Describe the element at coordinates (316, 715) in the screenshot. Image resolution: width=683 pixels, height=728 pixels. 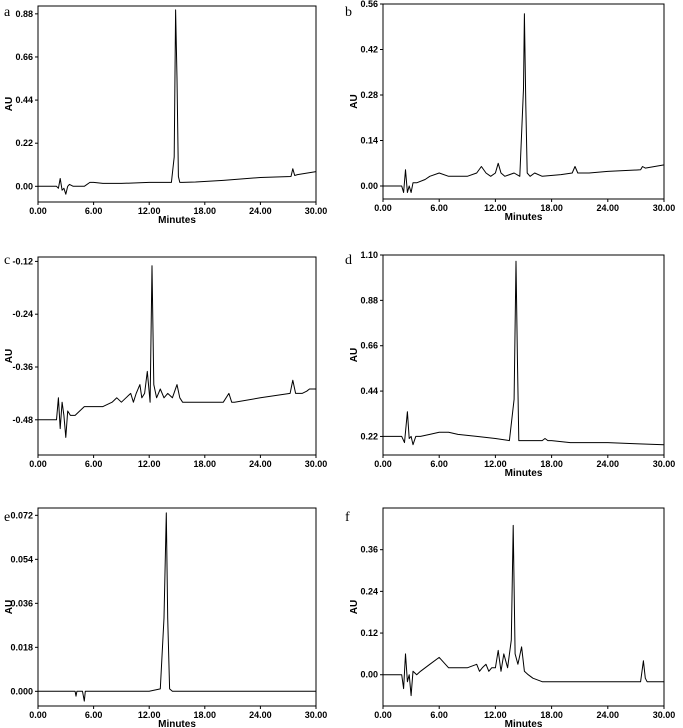
I see `x-tick-label-e: 30.00` at that location.